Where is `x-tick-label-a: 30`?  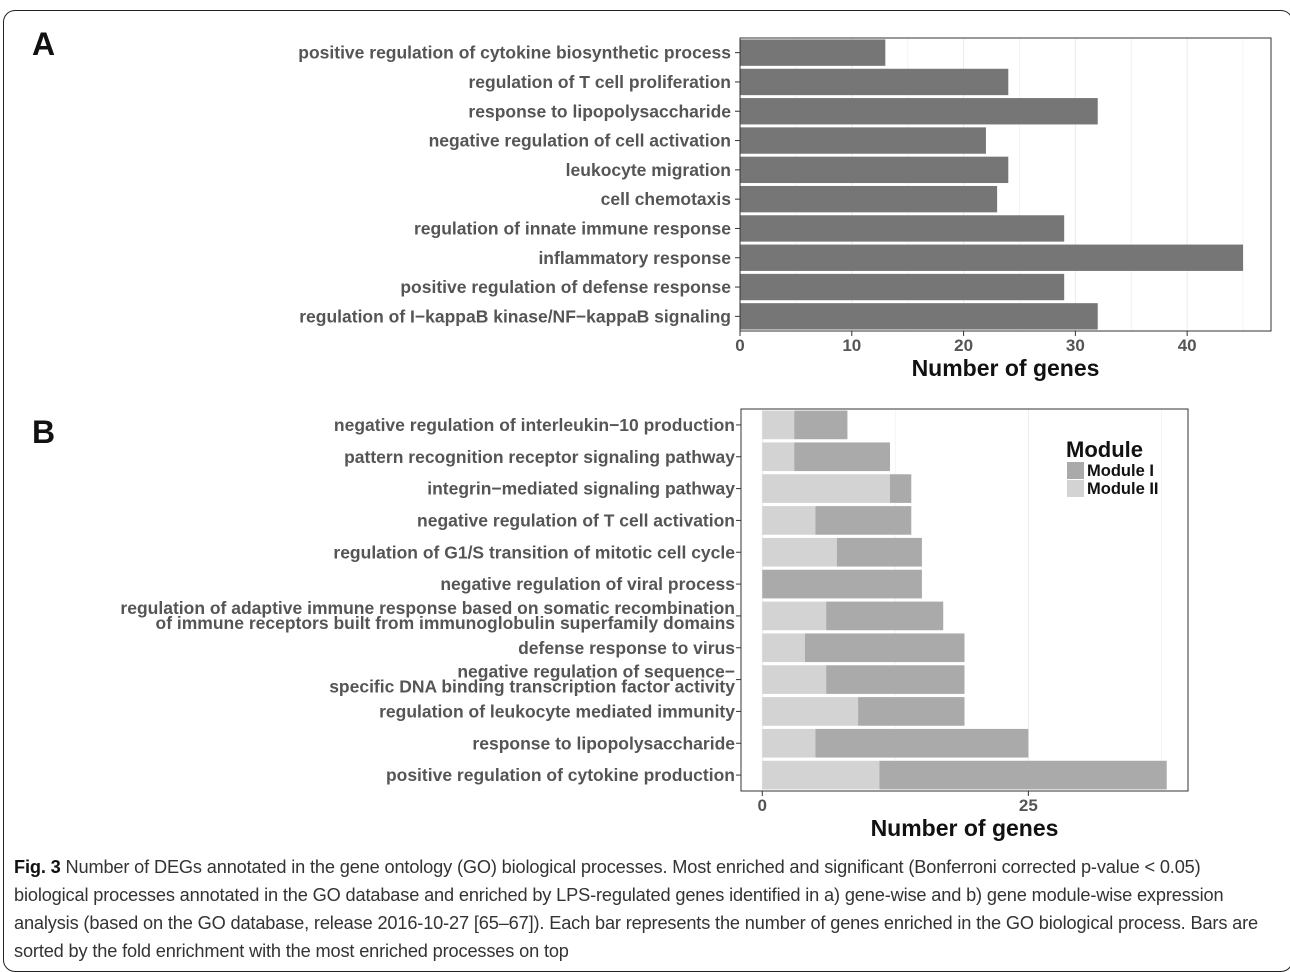 x-tick-label-a: 30 is located at coordinates (1075, 345).